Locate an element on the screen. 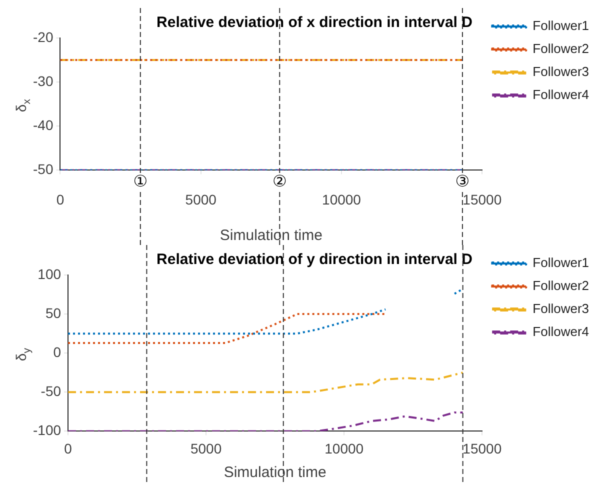 Image resolution: width=615 pixels, height=491 pixels. y-axis-title: δx is located at coordinates (22, 105).